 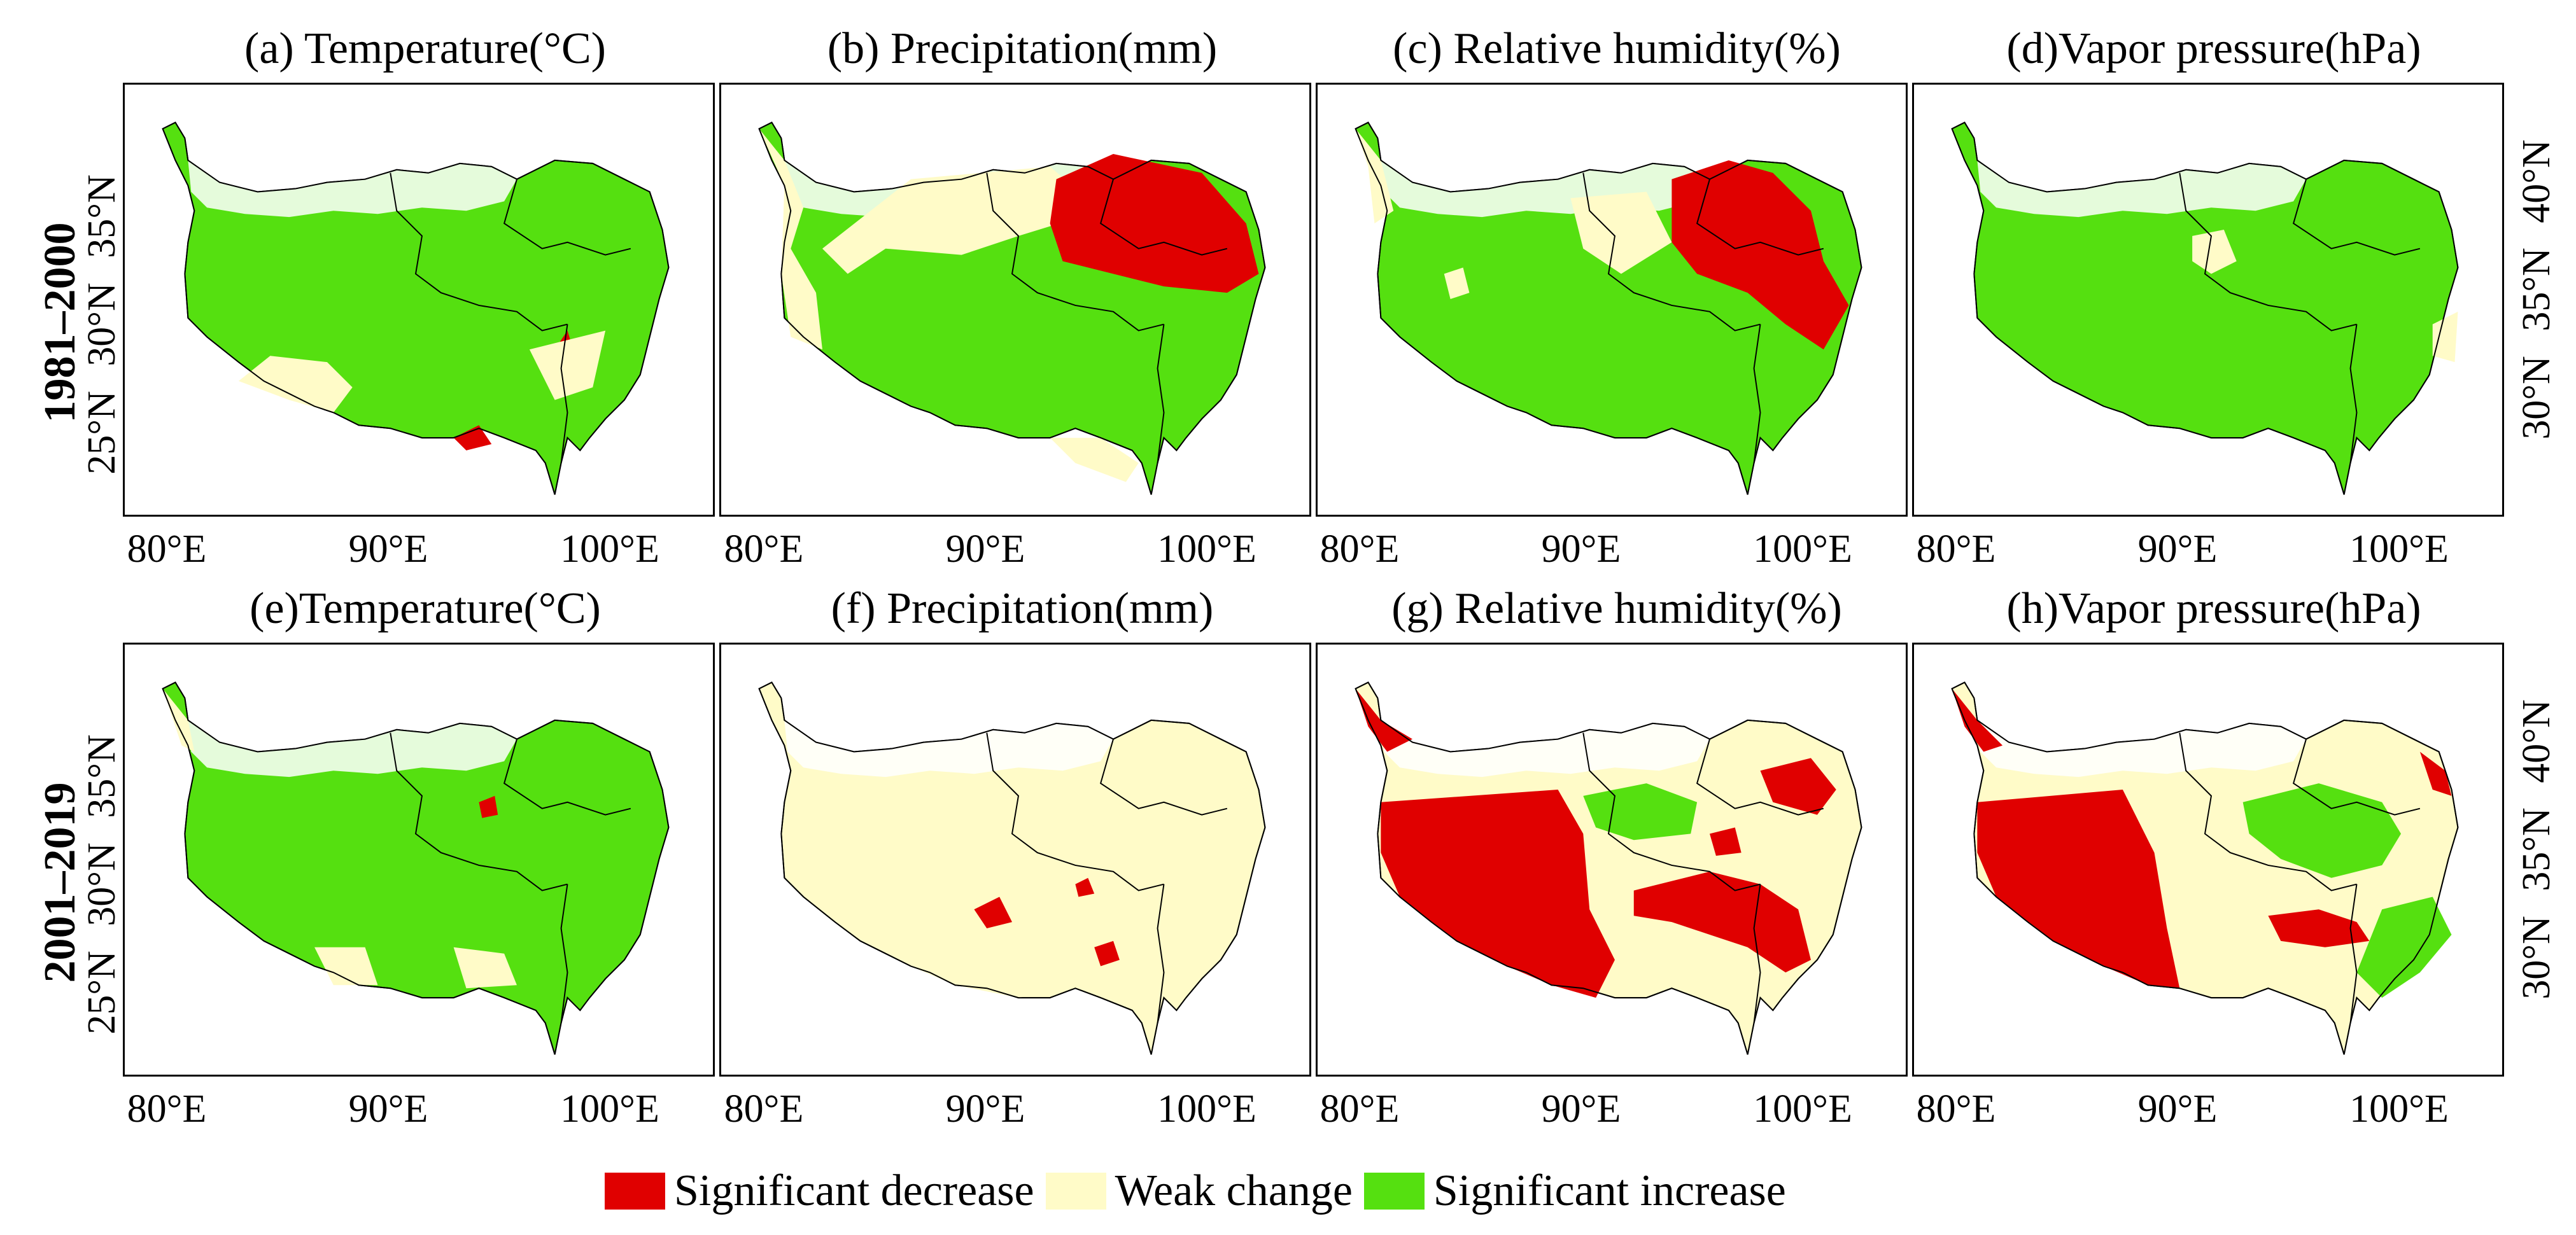 I want to click on map-c, so click(x=1609, y=308).